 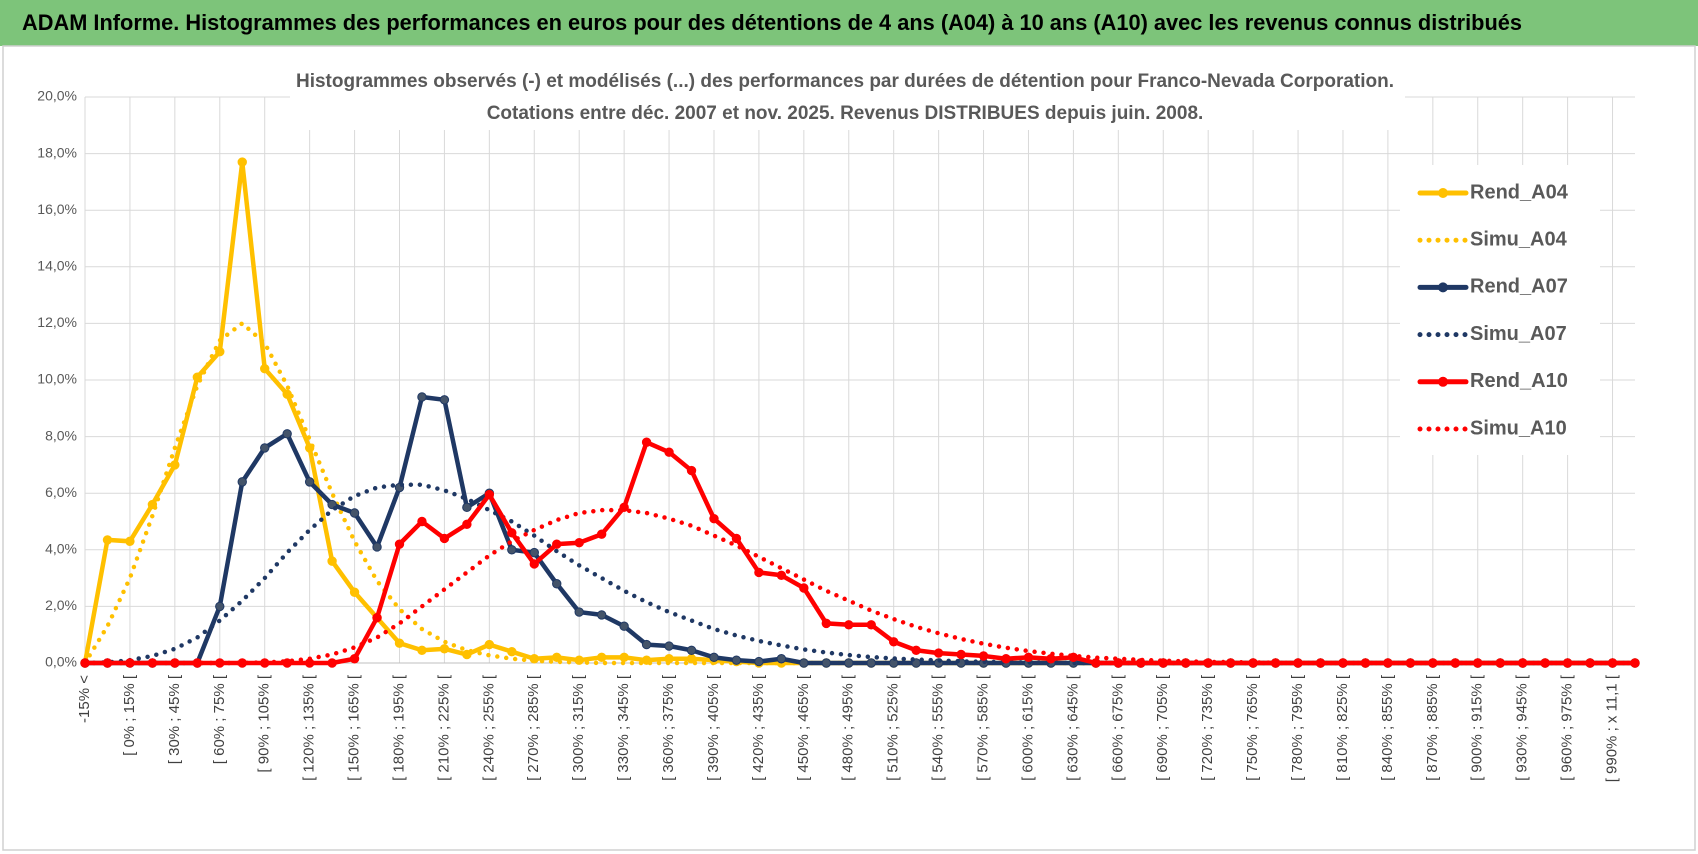 I want to click on y-tick-label: 6,0%, so click(x=61, y=492).